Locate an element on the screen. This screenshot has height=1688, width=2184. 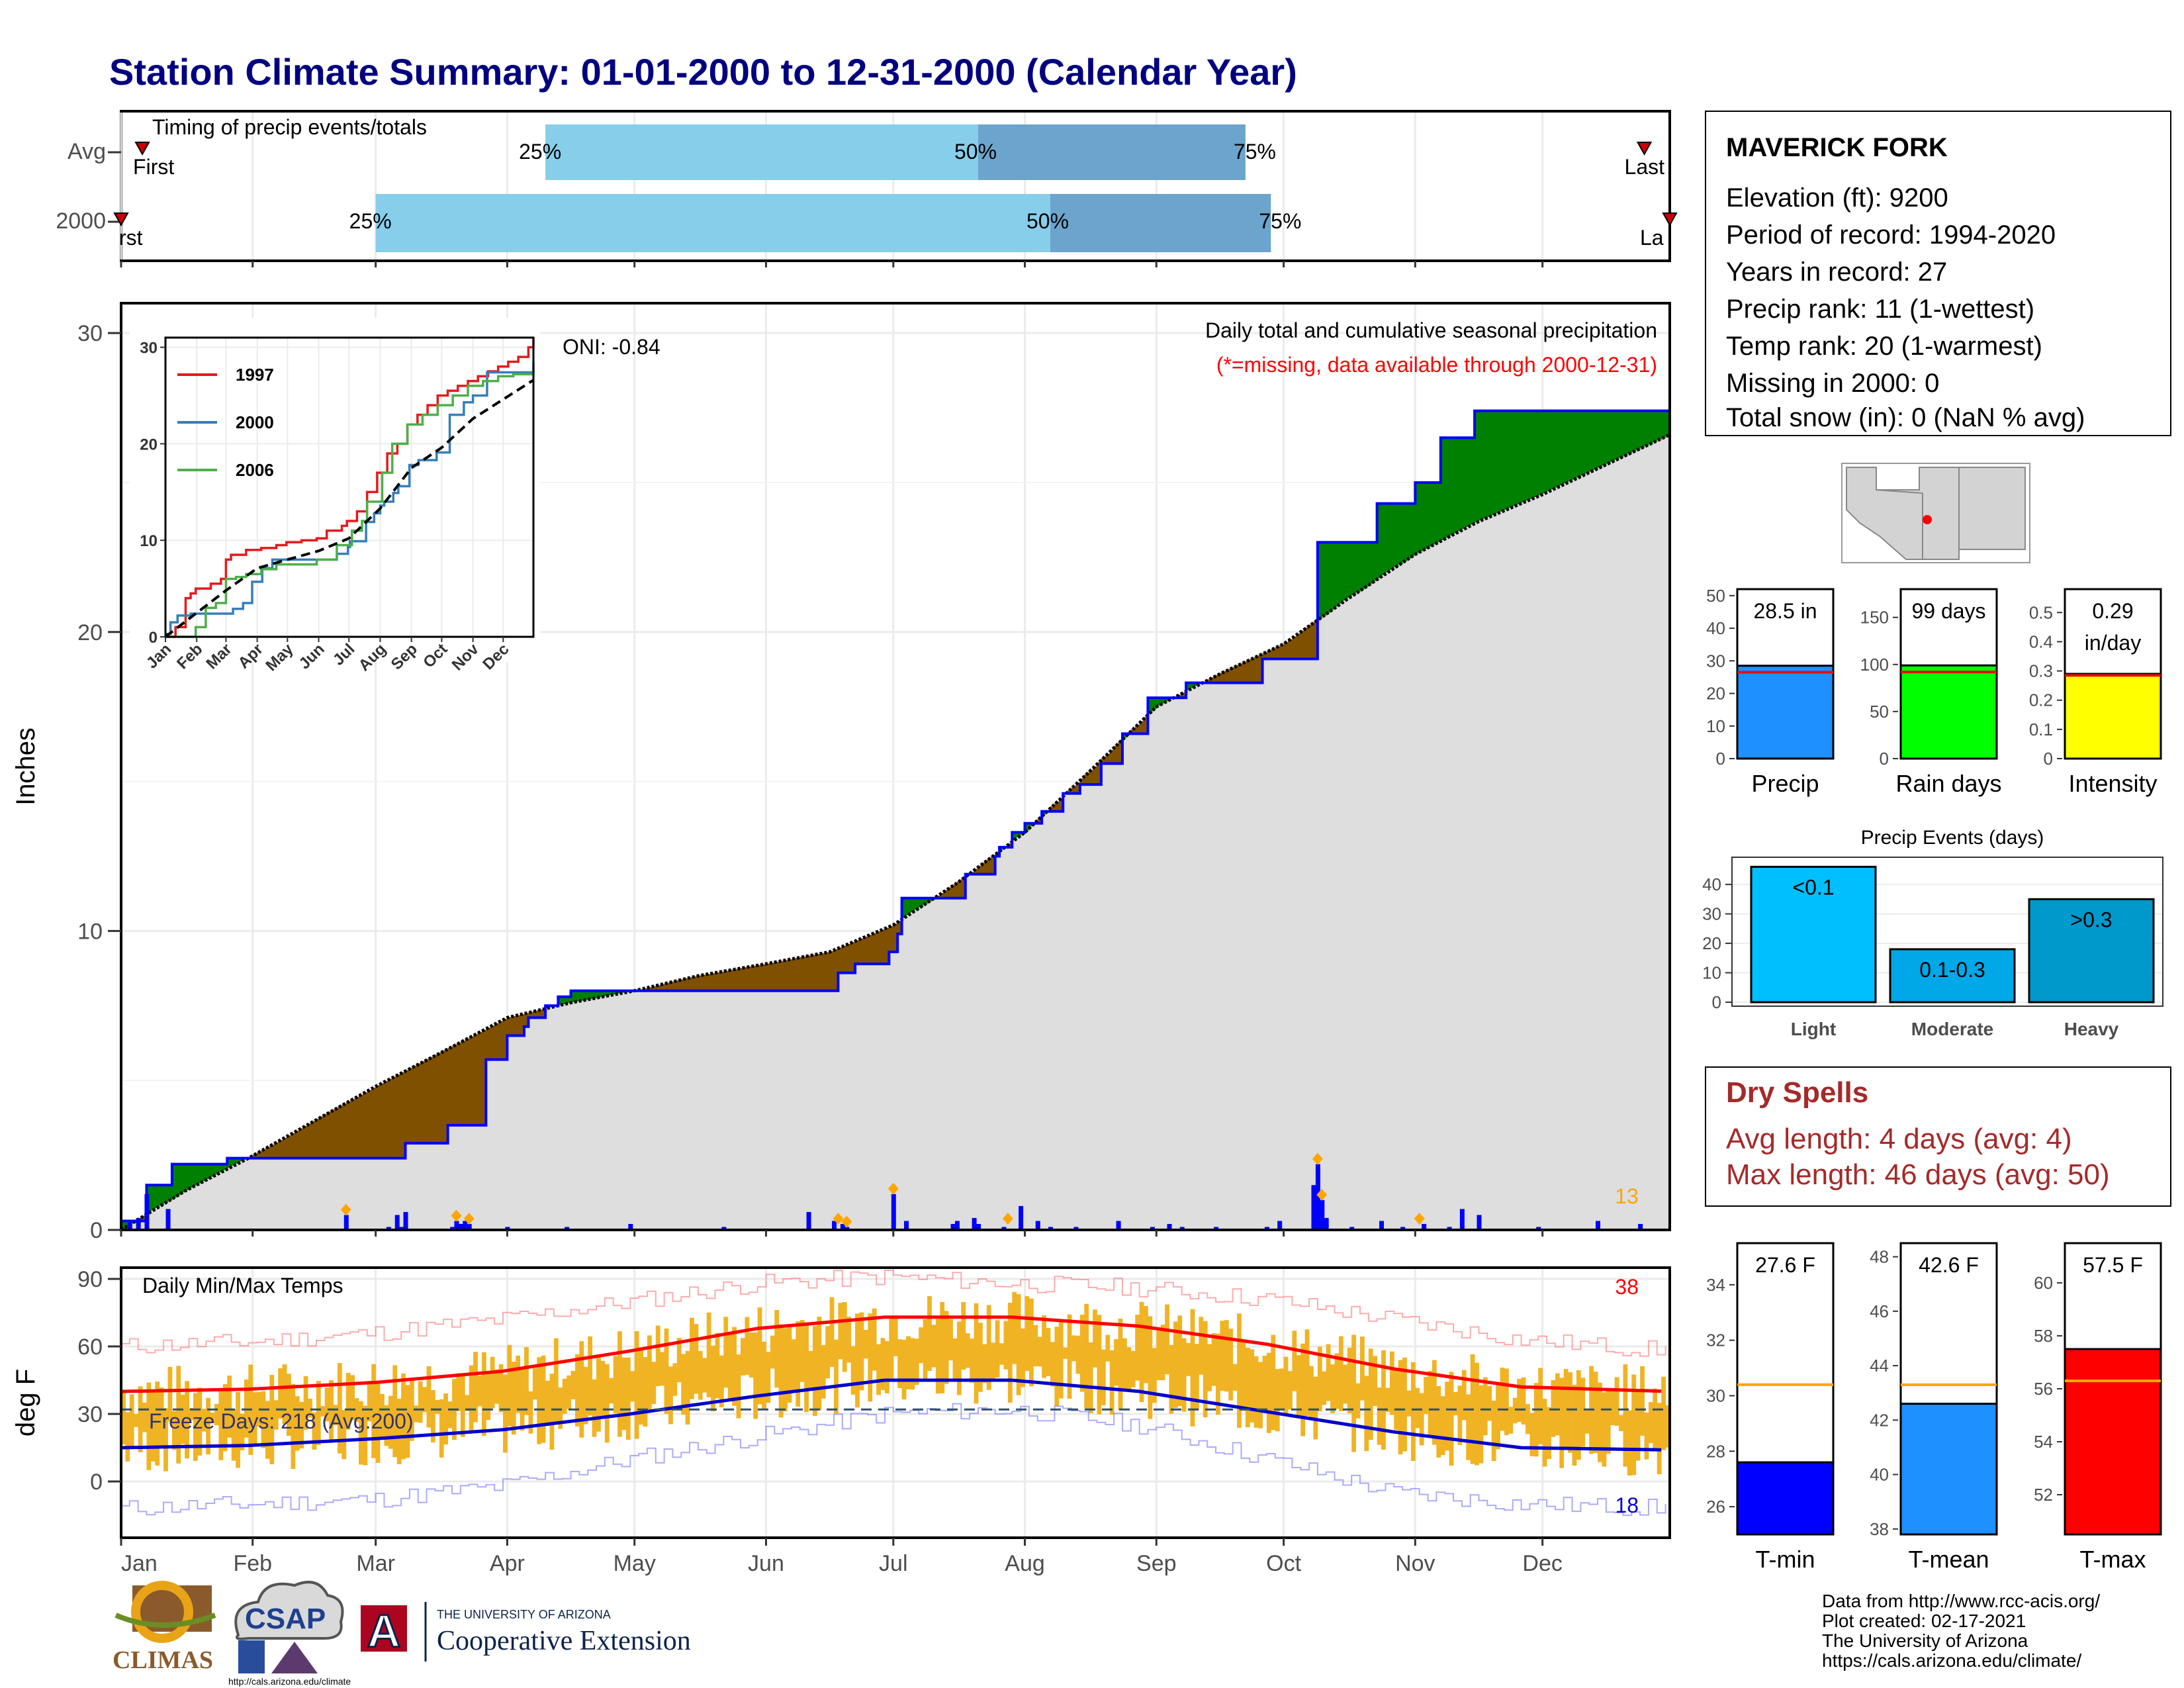
inset-legend: 1997 2000 2006 is located at coordinates (225, 422).